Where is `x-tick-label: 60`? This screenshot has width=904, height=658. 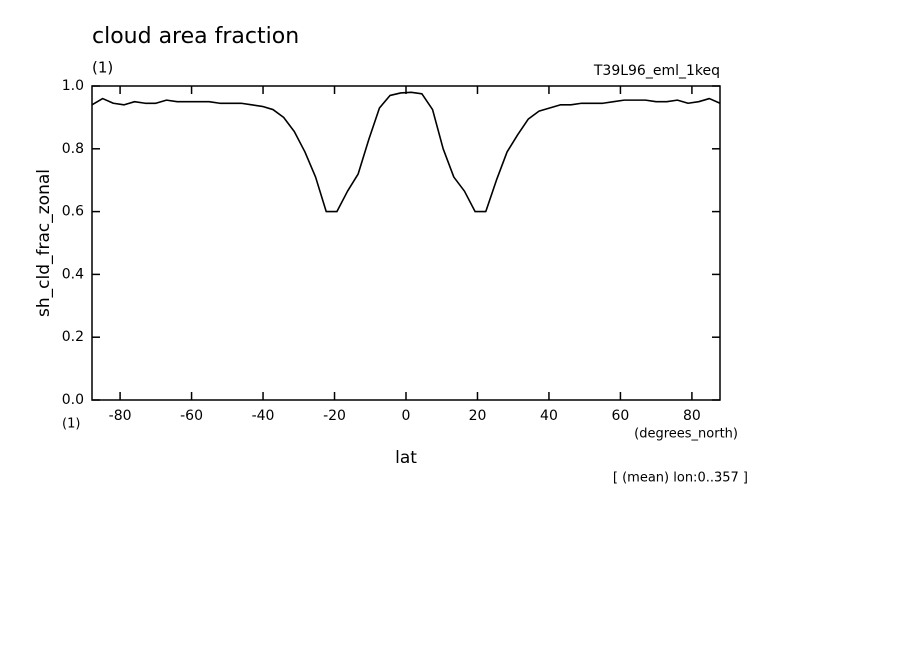
x-tick-label: 60 is located at coordinates (621, 416).